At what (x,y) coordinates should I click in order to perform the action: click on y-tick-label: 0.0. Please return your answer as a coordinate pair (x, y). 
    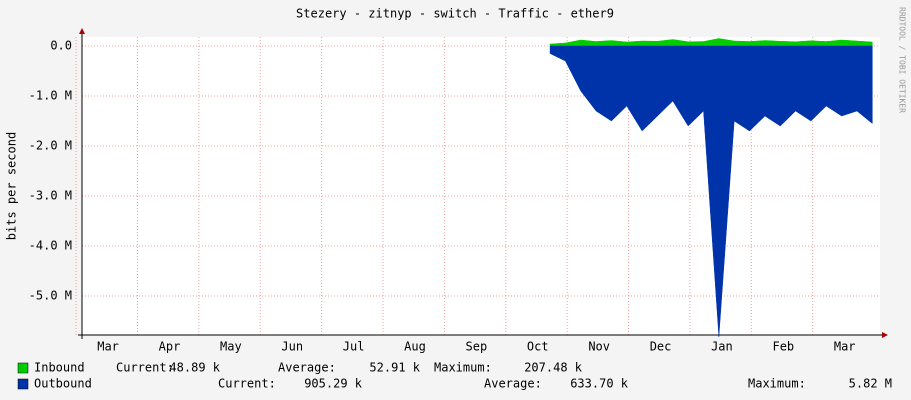
    Looking at the image, I should click on (61, 46).